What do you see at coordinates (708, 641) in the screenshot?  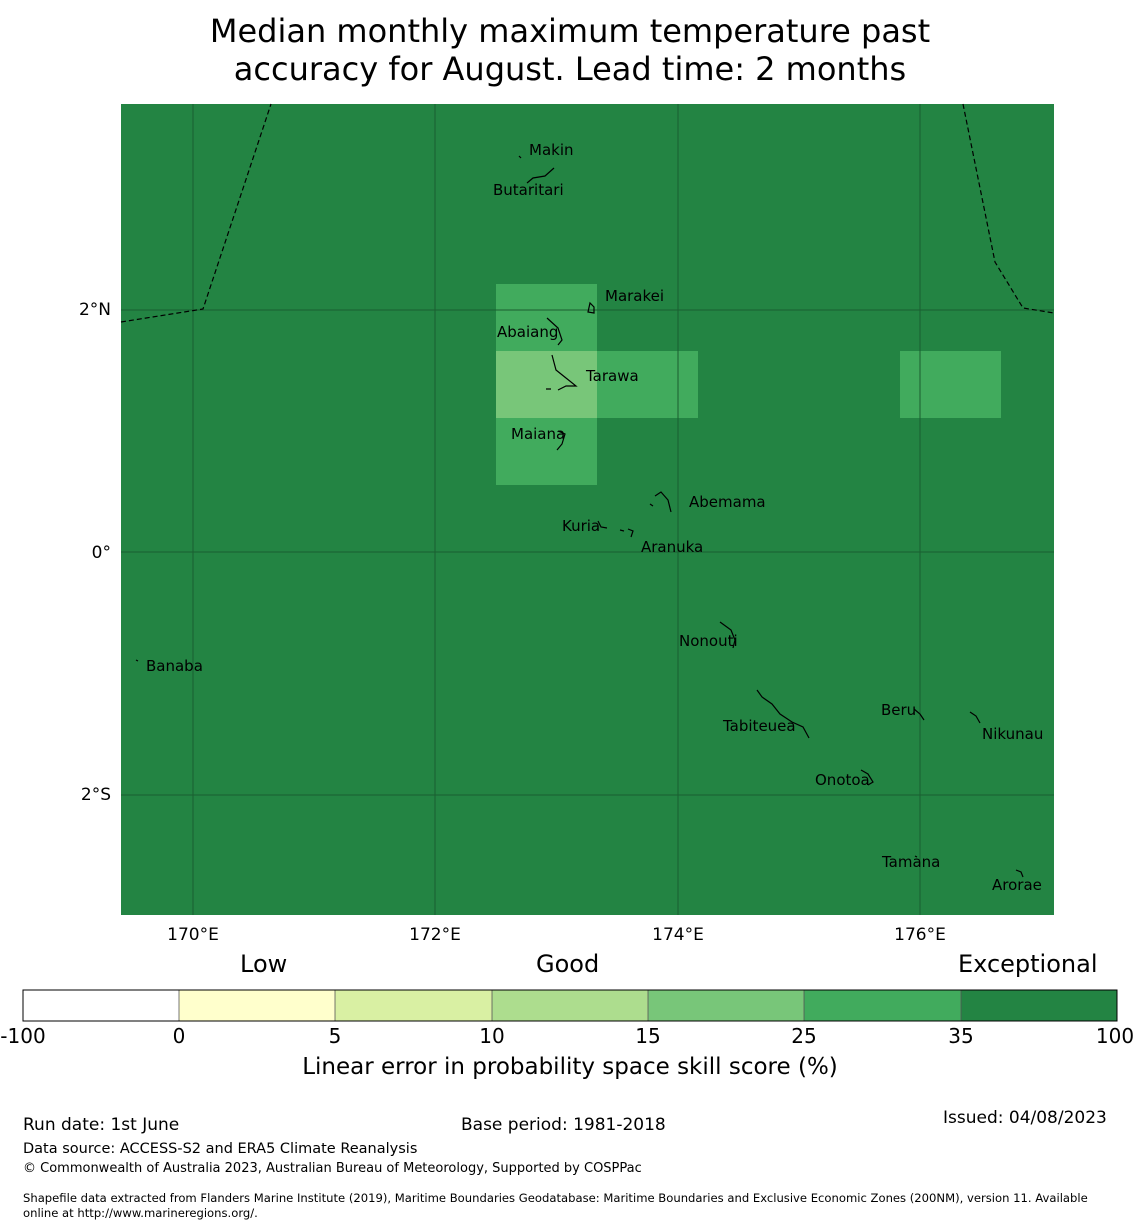 I see `island-label-nonouti: Nonouti` at bounding box center [708, 641].